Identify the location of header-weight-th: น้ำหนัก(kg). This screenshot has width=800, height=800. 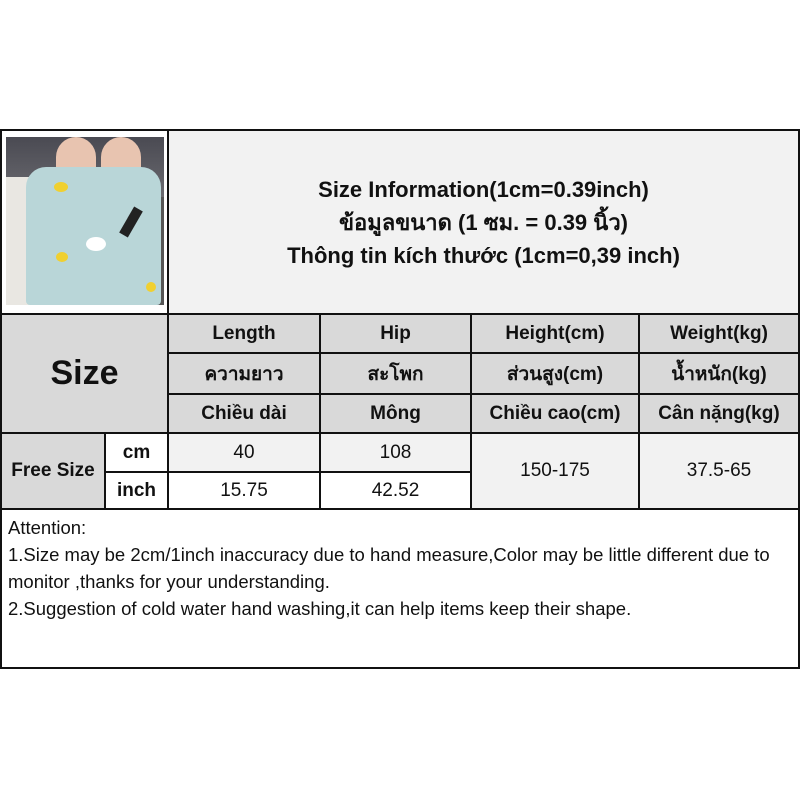
(719, 373).